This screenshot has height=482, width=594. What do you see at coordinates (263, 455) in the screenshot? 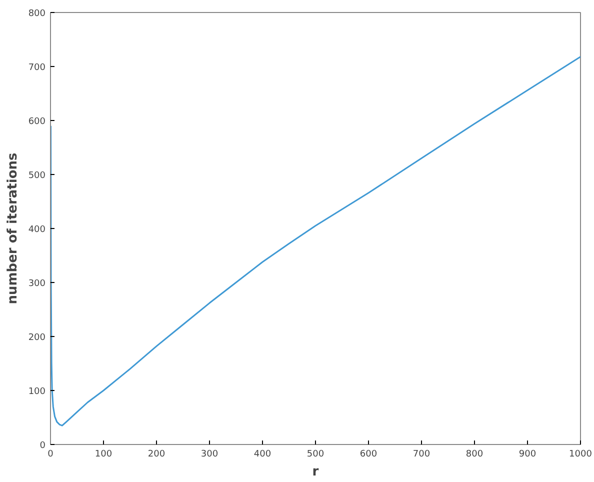
I see `x-tick-label: 400` at bounding box center [263, 455].